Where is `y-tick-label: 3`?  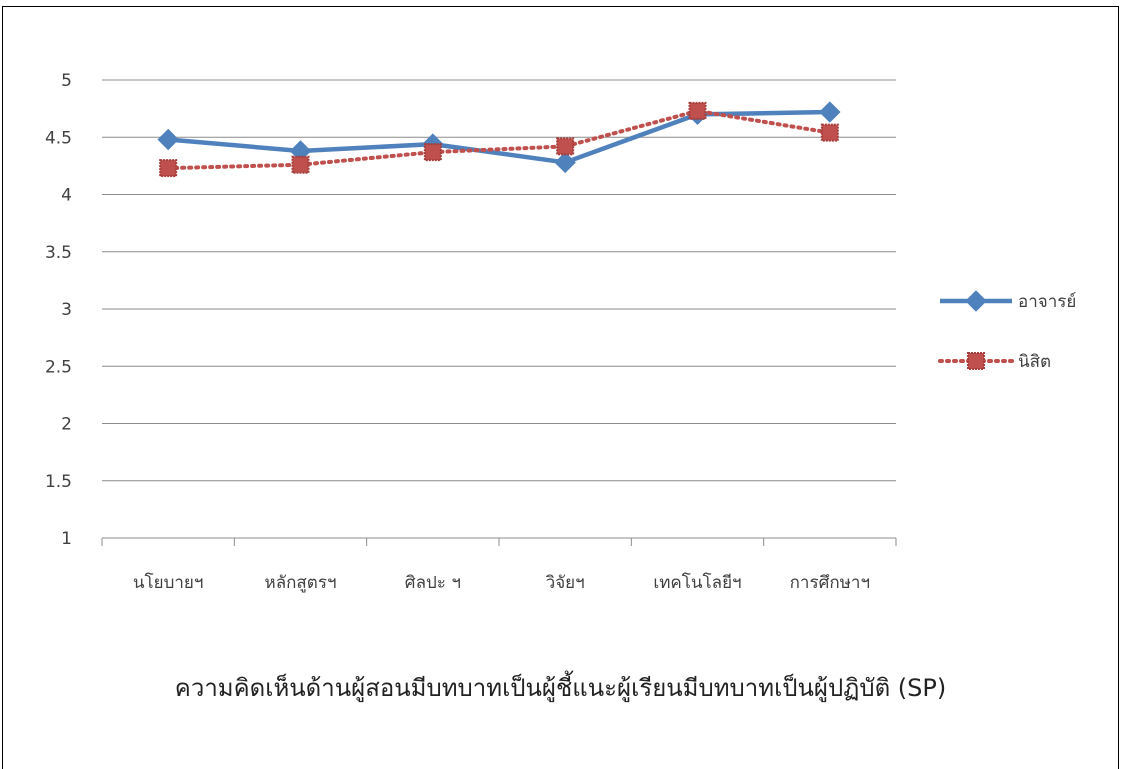 y-tick-label: 3 is located at coordinates (66, 310).